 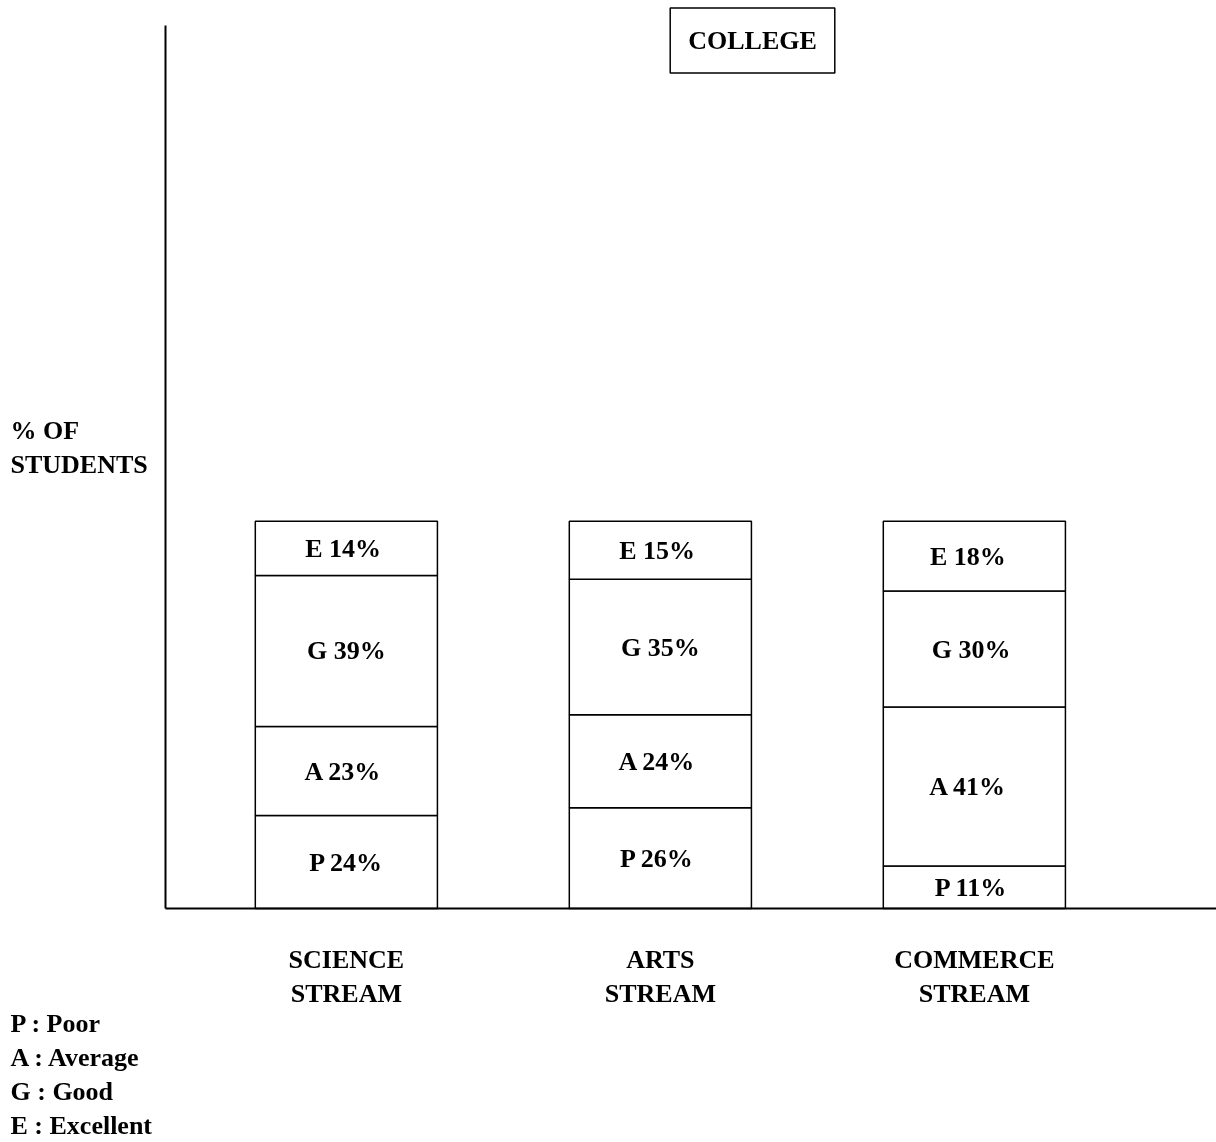 What do you see at coordinates (656, 858) in the screenshot?
I see `data-label: P 26%` at bounding box center [656, 858].